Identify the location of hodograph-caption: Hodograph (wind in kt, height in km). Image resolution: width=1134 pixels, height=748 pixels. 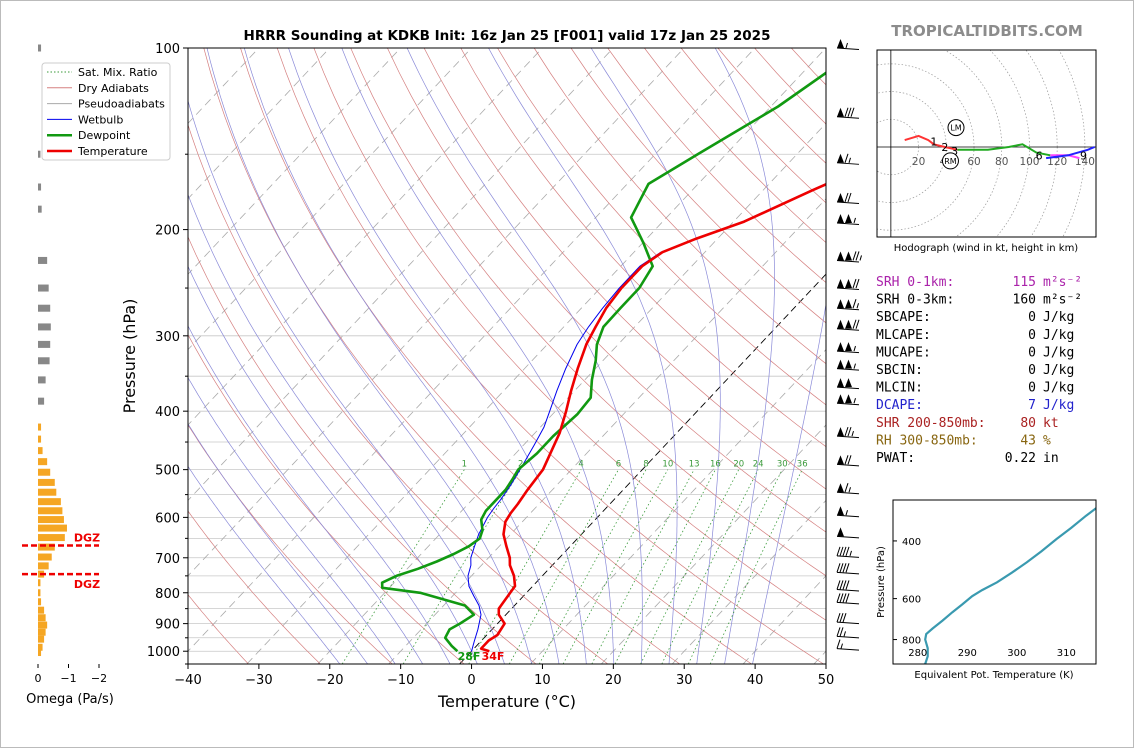
(986, 248).